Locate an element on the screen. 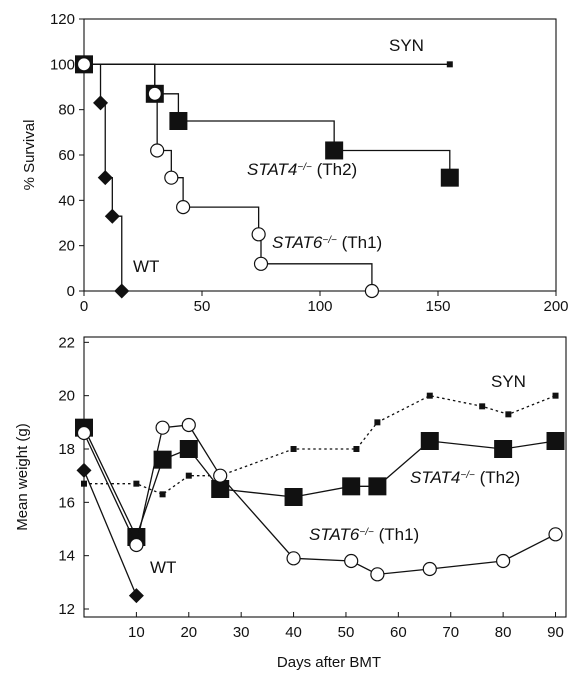  y-tick-label: 18 is located at coordinates (66, 449).